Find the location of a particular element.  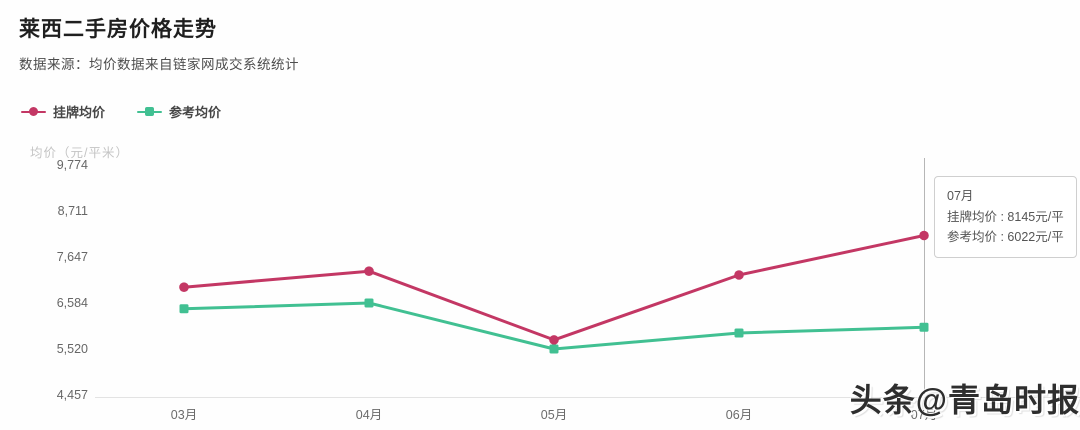

line-square-icon is located at coordinates (150, 112).